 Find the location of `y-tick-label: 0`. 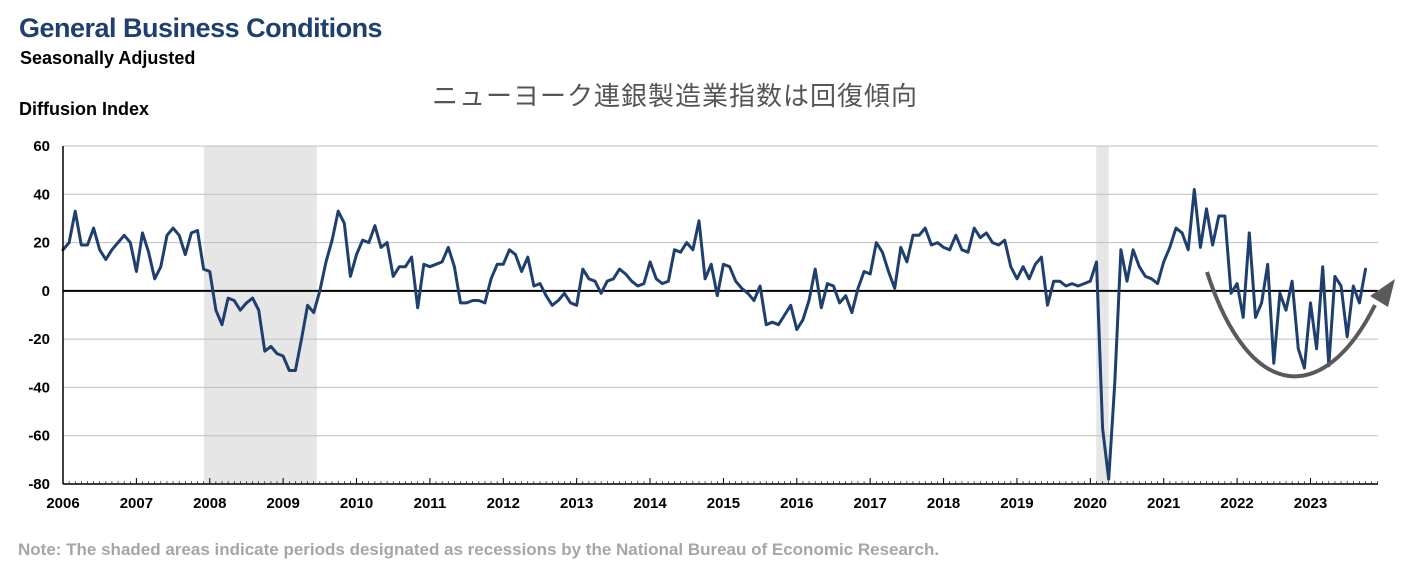

y-tick-label: 0 is located at coordinates (46, 291).